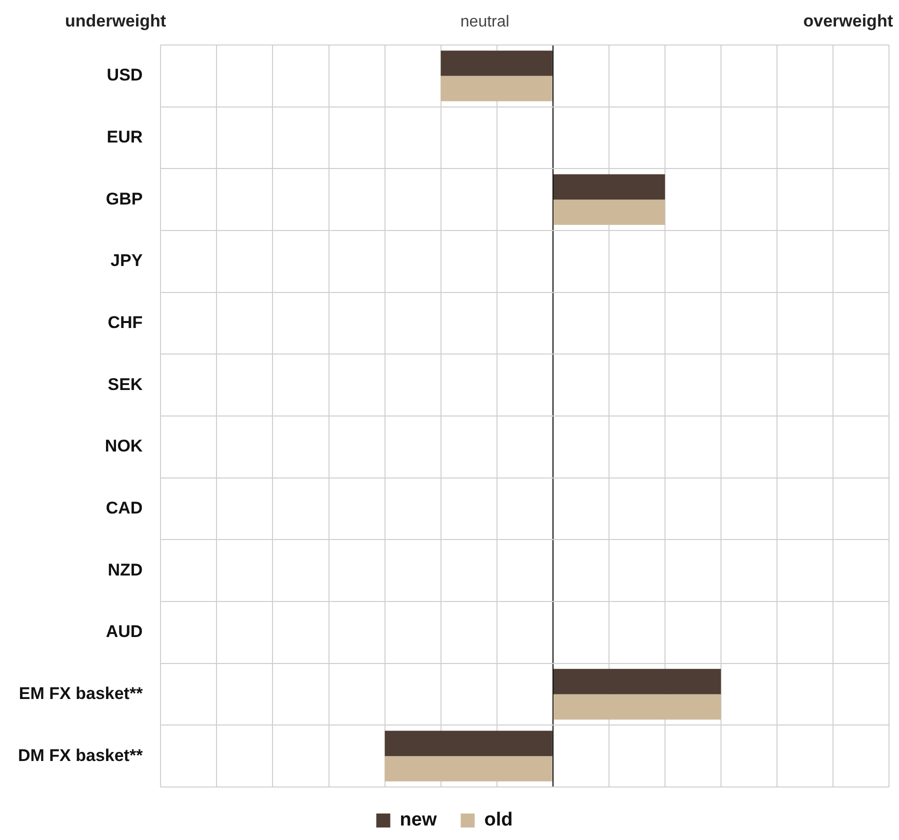  I want to click on y-tick-label: GBP, so click(124, 198).